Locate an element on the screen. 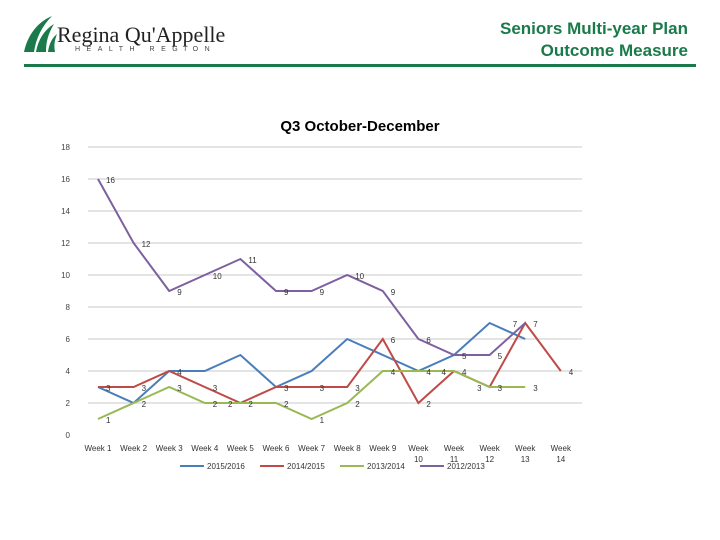  x-tick-label: 14 is located at coordinates (560, 459).